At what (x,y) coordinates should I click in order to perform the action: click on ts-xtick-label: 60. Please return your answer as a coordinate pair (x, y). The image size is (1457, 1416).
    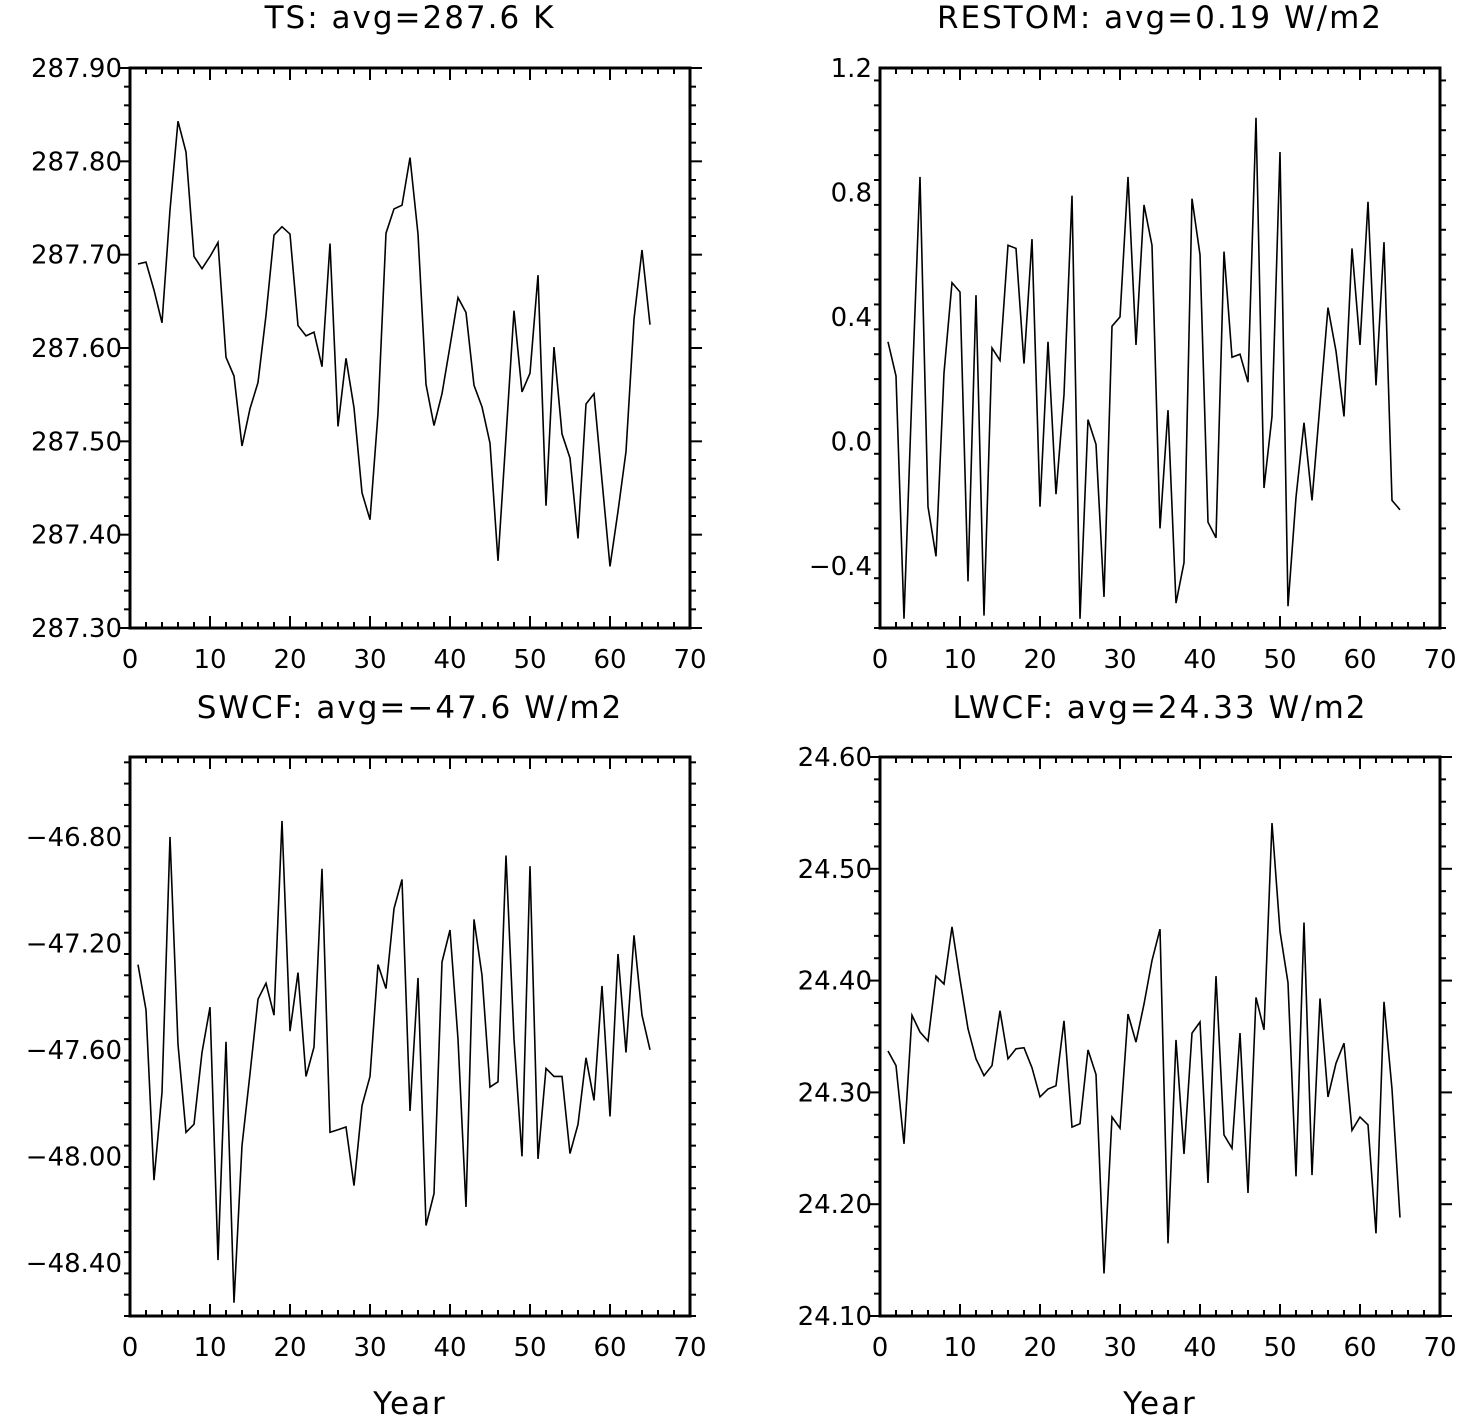
    Looking at the image, I should click on (609, 660).